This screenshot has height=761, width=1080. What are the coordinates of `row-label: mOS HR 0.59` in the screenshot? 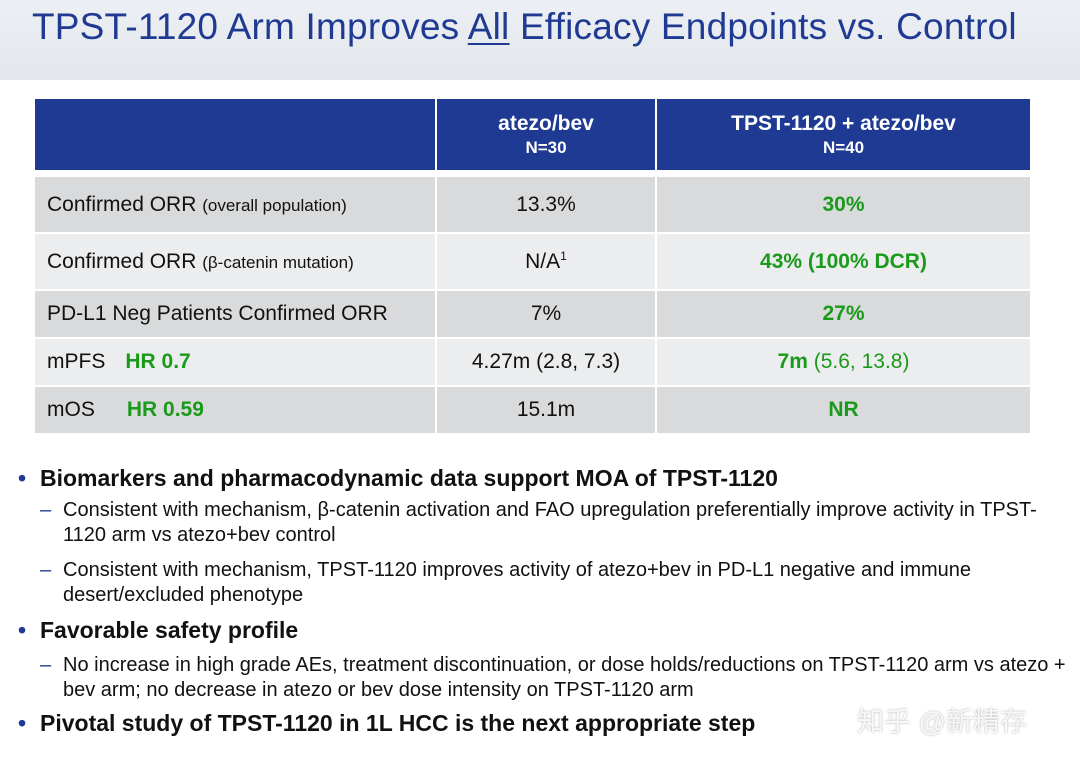 It's located at (236, 411).